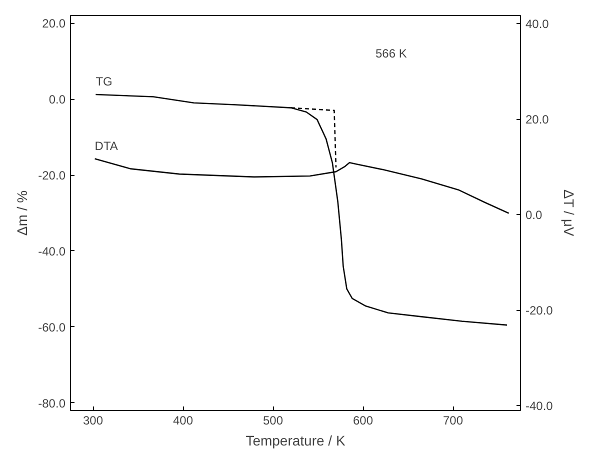 This screenshot has height=464, width=605. I want to click on y2-tick-label: 40.0, so click(538, 24).